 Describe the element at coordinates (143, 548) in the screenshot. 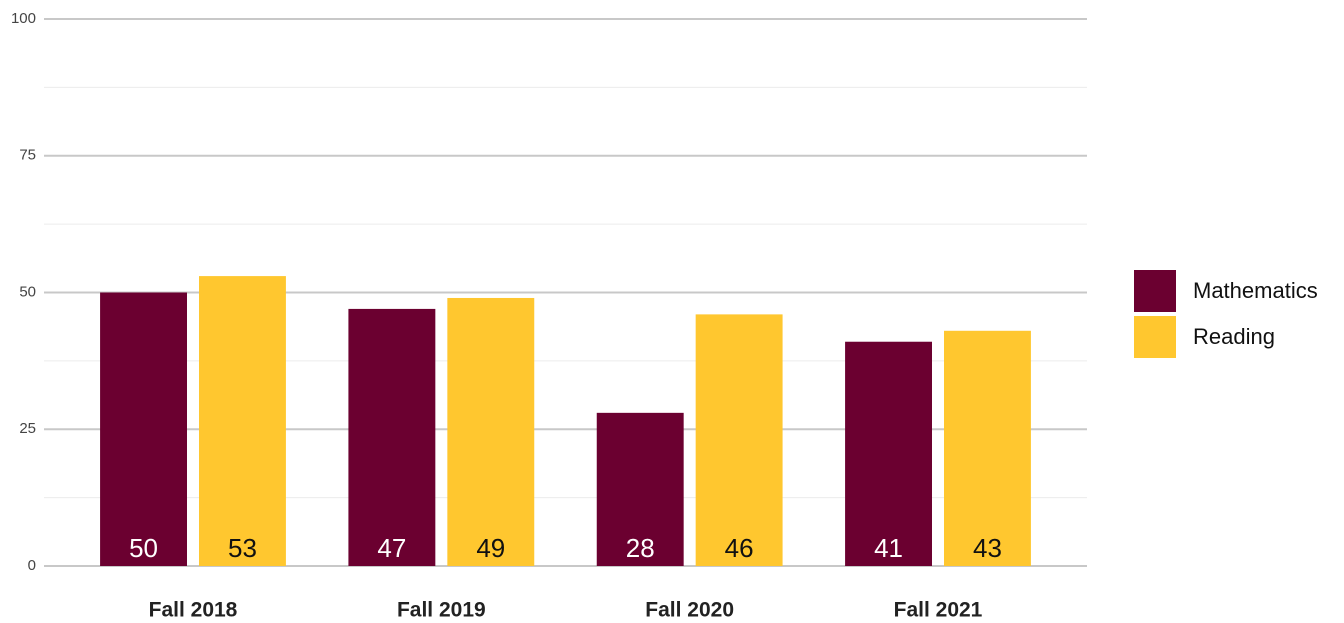

I see `value-label: 50` at that location.